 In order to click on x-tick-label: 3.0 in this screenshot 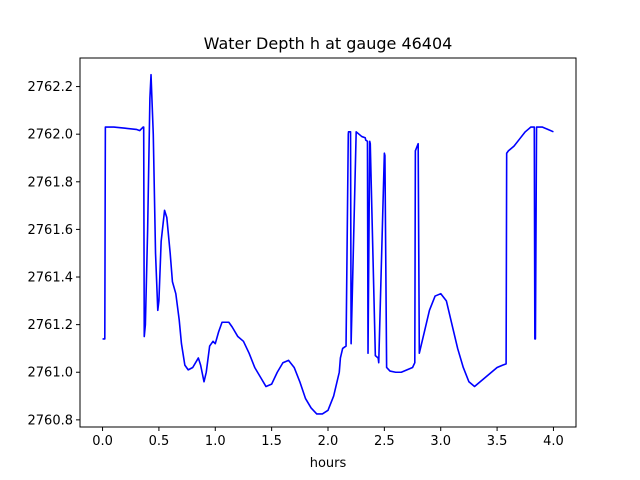, I will do `click(440, 441)`.